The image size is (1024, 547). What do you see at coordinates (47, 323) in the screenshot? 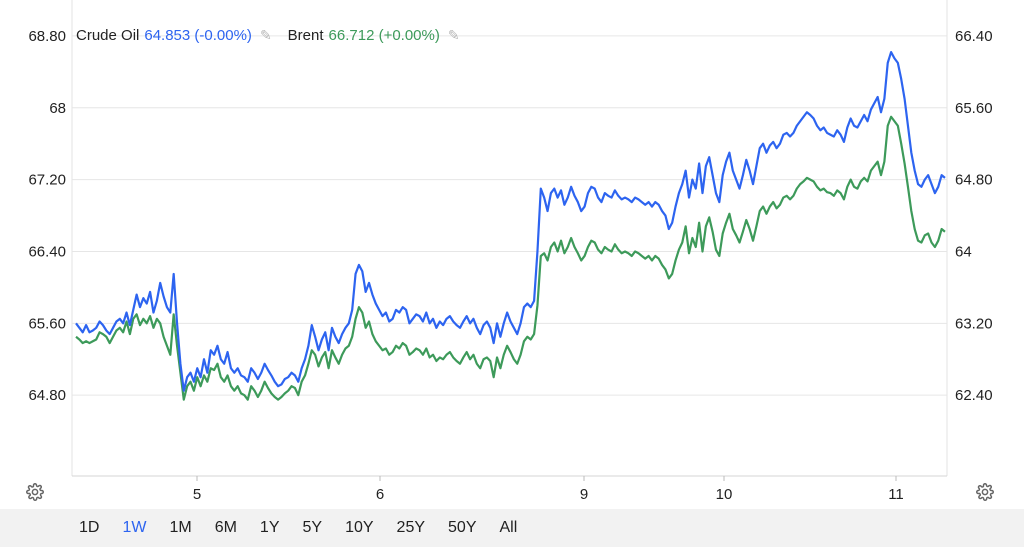
I see `y-left-tick-label: 65.60` at bounding box center [47, 323].